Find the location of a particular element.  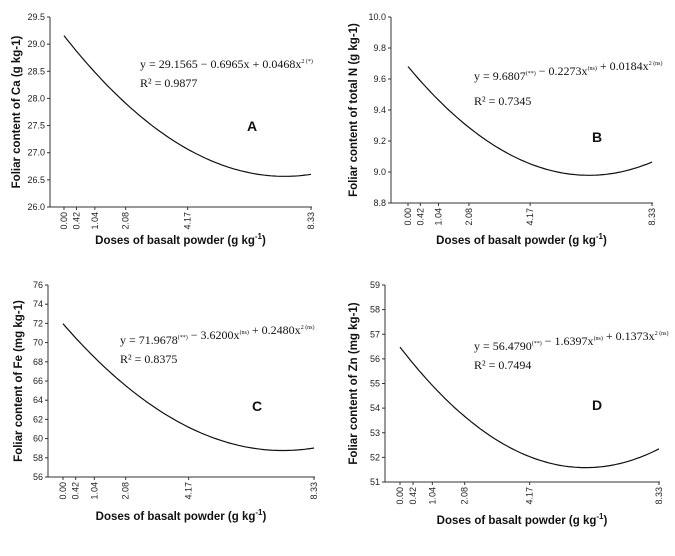

y-axis-label: Foliar content of total N (g kg-1) is located at coordinates (354, 110).